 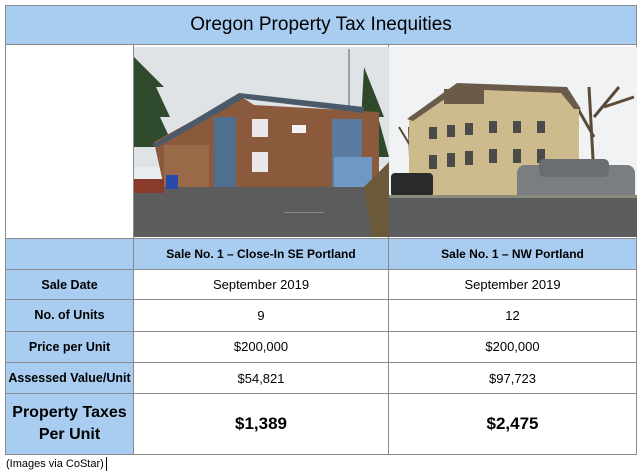 I want to click on row-label-units: No. of Units, so click(x=69, y=315).